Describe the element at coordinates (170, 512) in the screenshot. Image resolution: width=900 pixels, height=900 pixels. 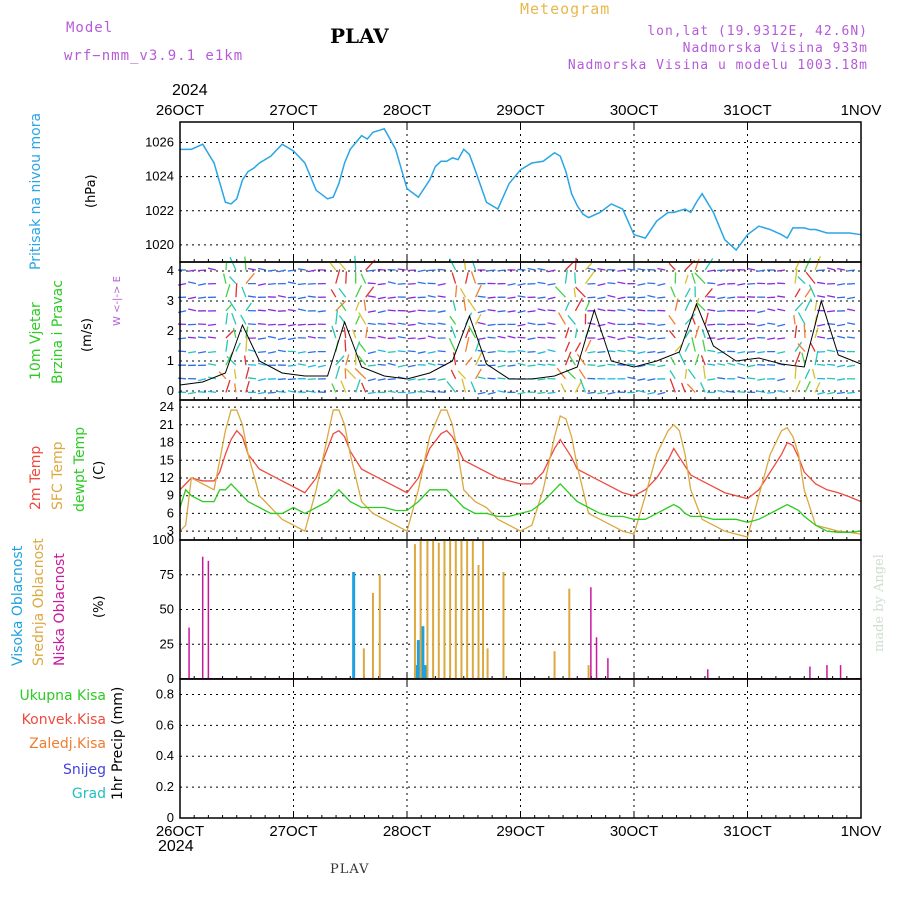
I see `temp-tick-label: 6` at that location.